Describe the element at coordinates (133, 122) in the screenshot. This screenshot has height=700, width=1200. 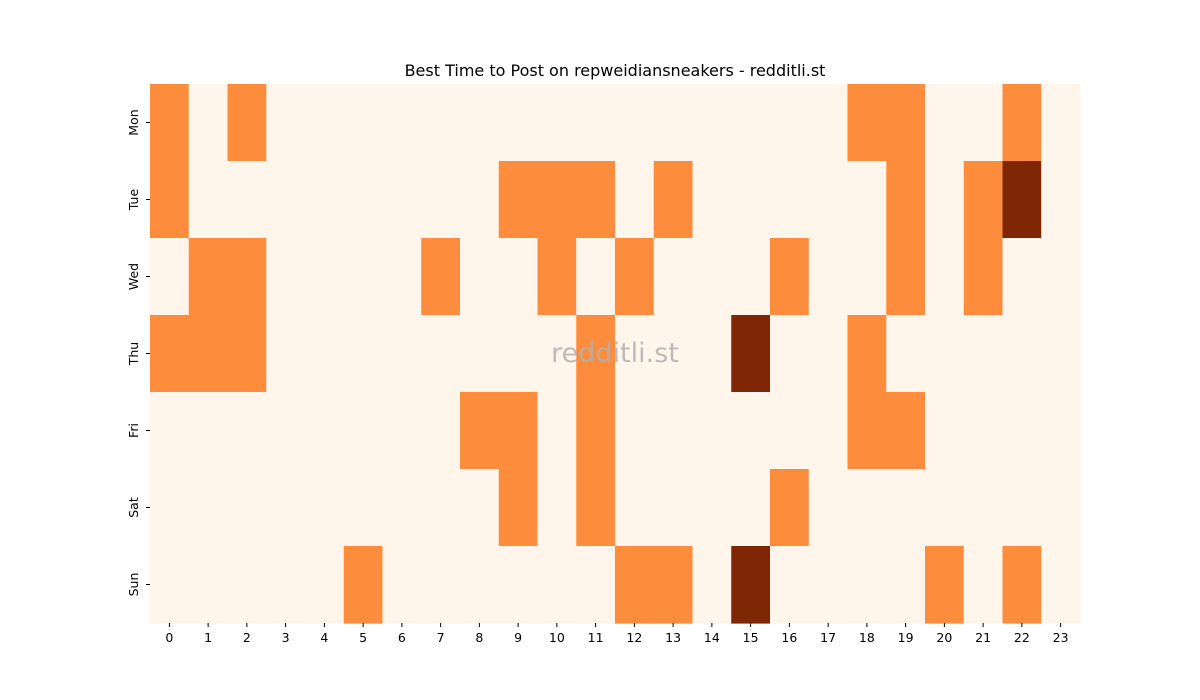
I see `y-tick-label-mon: Mon` at that location.